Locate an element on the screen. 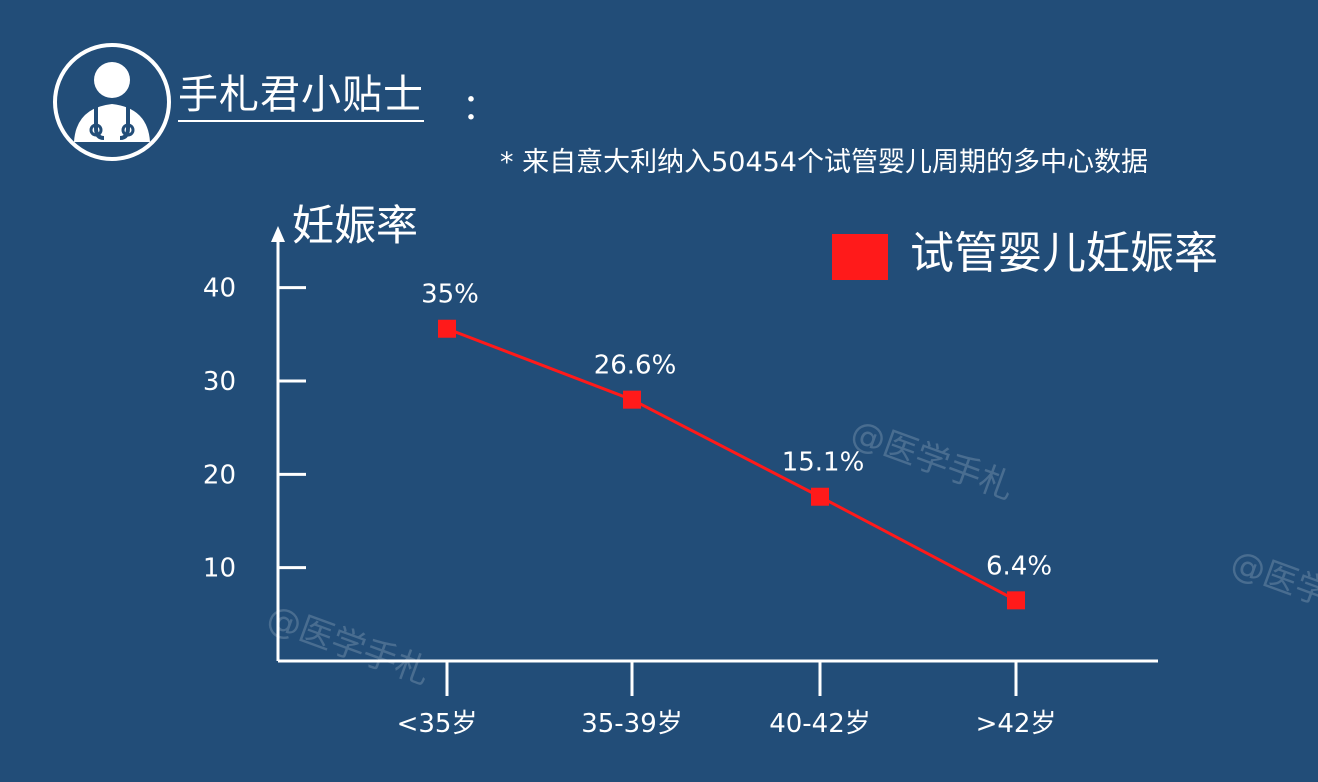 The width and height of the screenshot is (1318, 782). data-label: 6.4% is located at coordinates (1019, 566).